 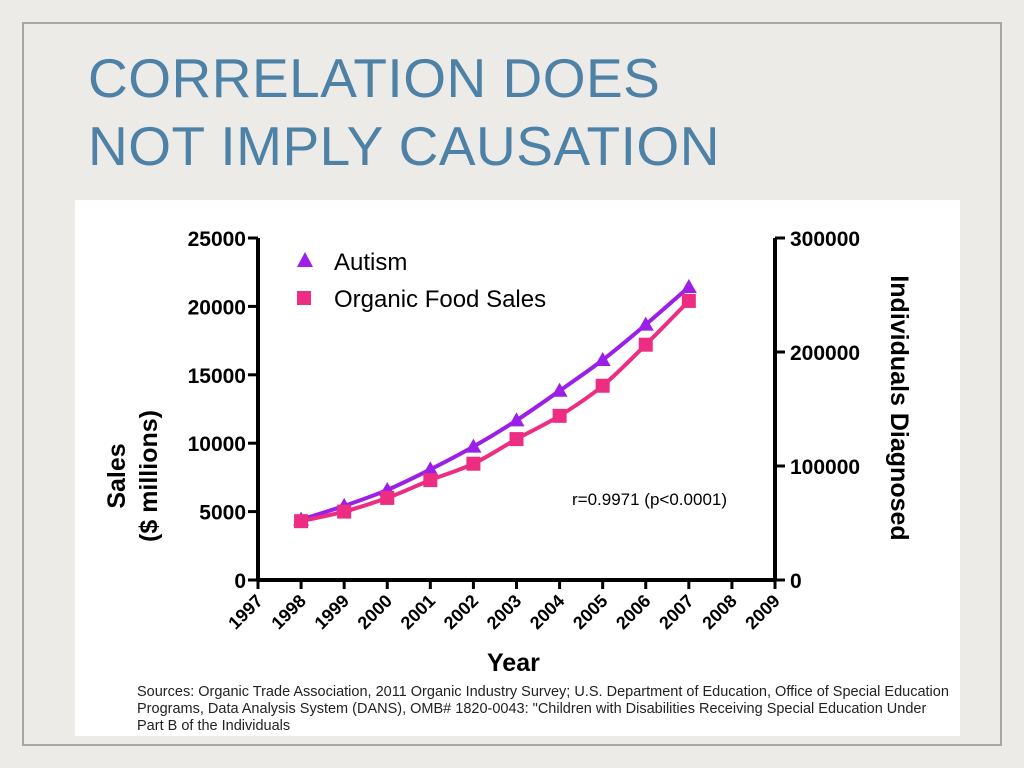 What do you see at coordinates (370, 262) in the screenshot?
I see `legend-autism-label: Autism` at bounding box center [370, 262].